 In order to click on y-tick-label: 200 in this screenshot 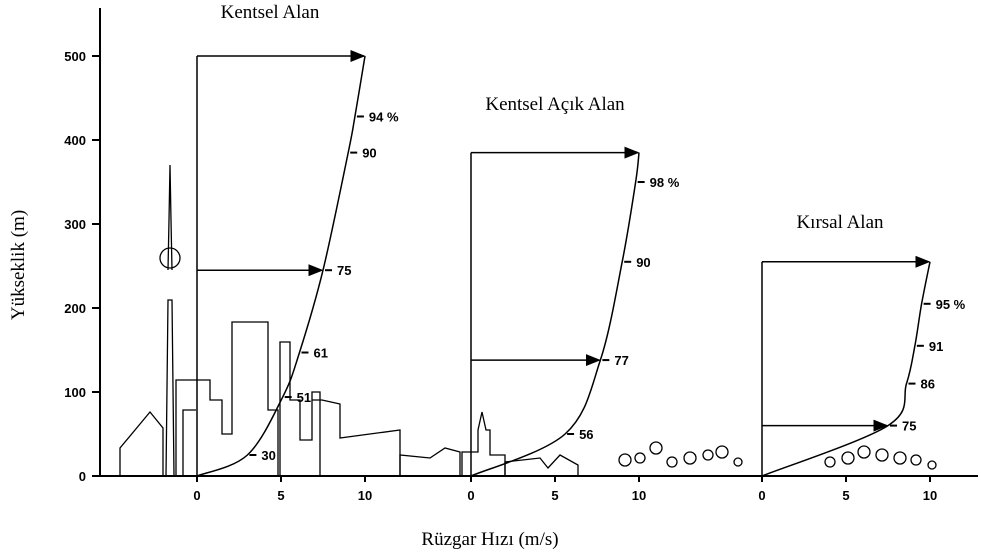, I will do `click(75, 308)`.